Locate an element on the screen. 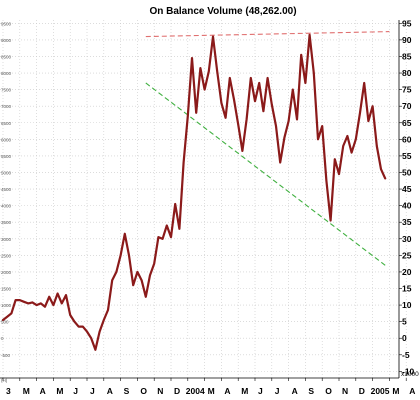 This screenshot has height=400, width=420. x-tick-label: 3 is located at coordinates (8, 391).